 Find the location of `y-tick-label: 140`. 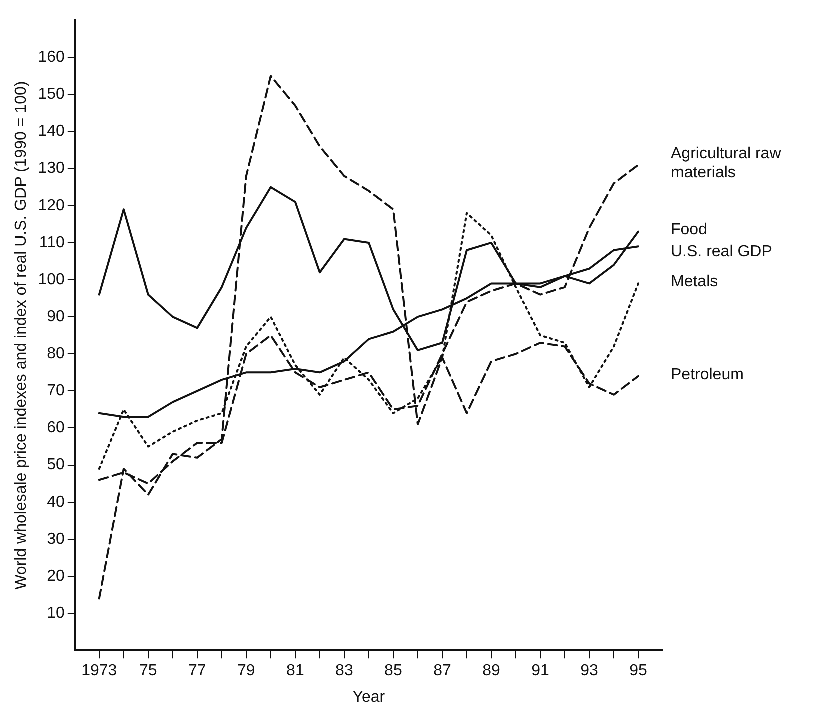

y-tick-label: 140 is located at coordinates (51, 131).